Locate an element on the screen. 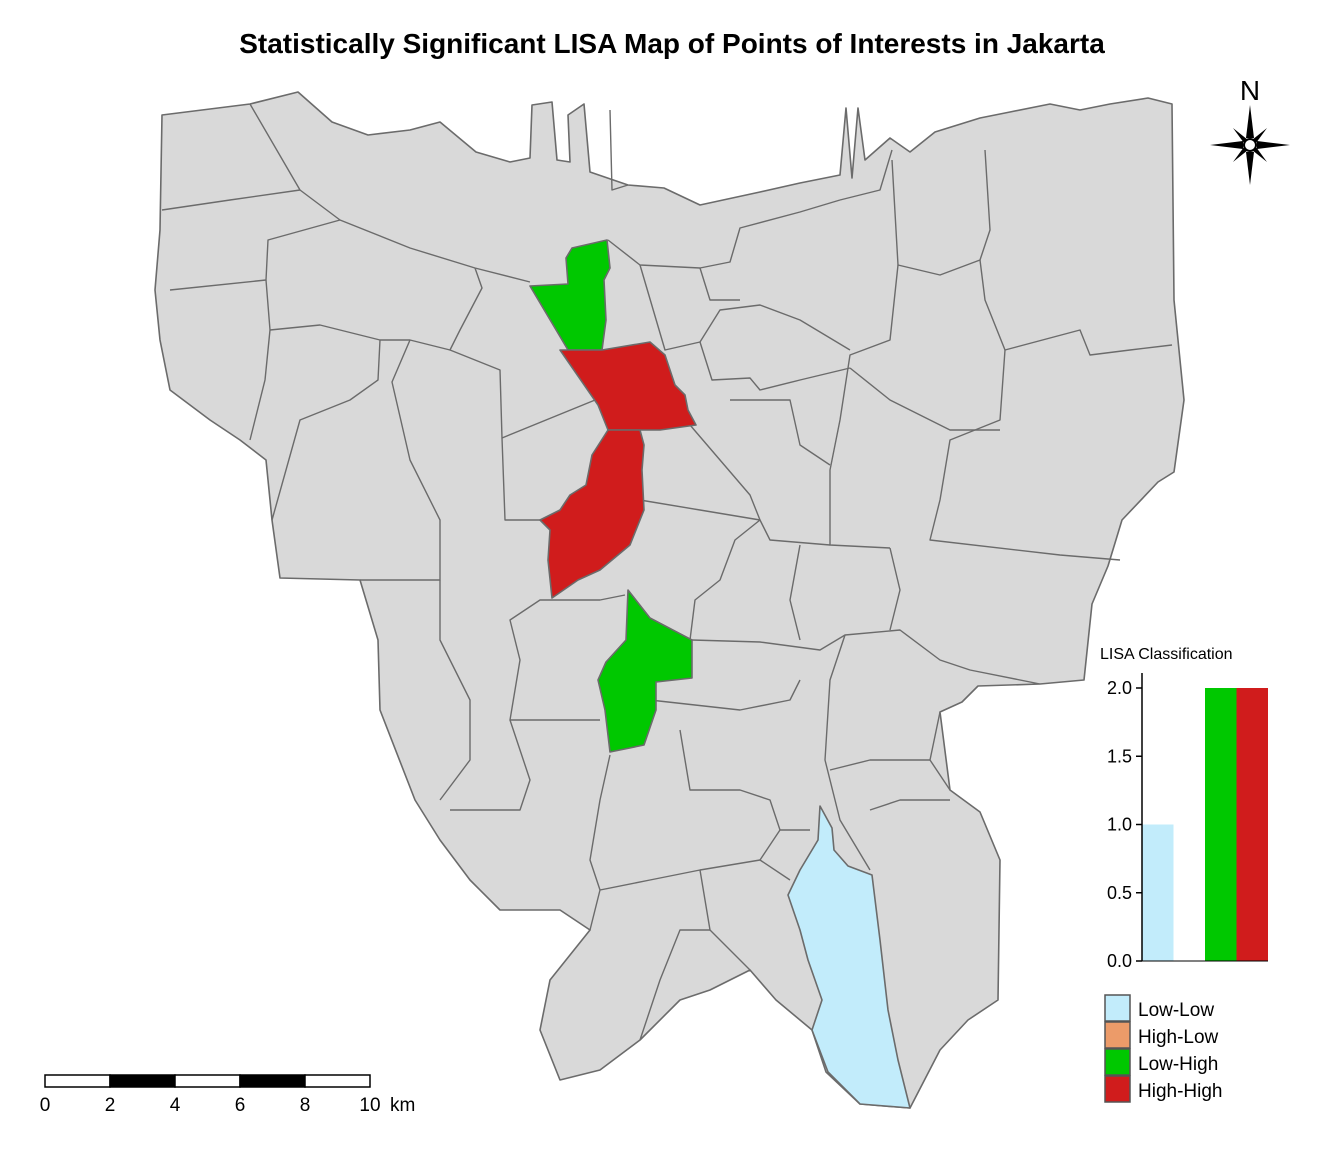 Image resolution: width=1344 pixels, height=1152 pixels. histogram-tick-label: 2.0 is located at coordinates (1119, 688).